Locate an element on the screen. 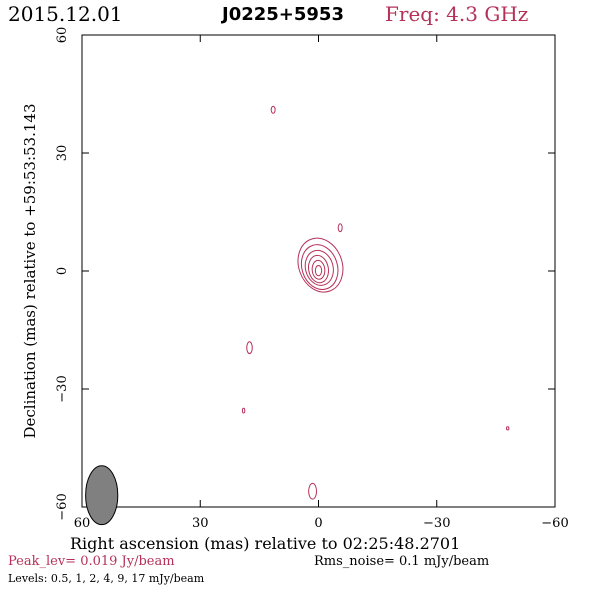  rms-noise: Rms_noise= 0.1 mJy/beam is located at coordinates (402, 561).